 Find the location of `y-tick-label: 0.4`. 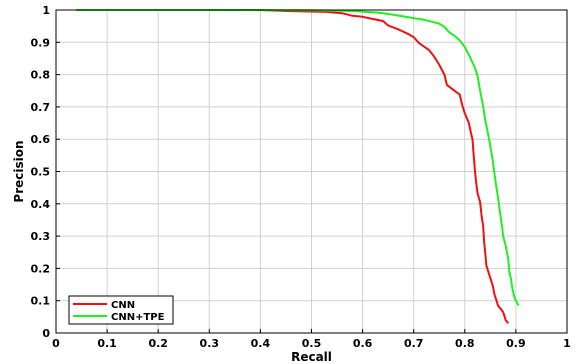

y-tick-label: 0.4 is located at coordinates (41, 204).